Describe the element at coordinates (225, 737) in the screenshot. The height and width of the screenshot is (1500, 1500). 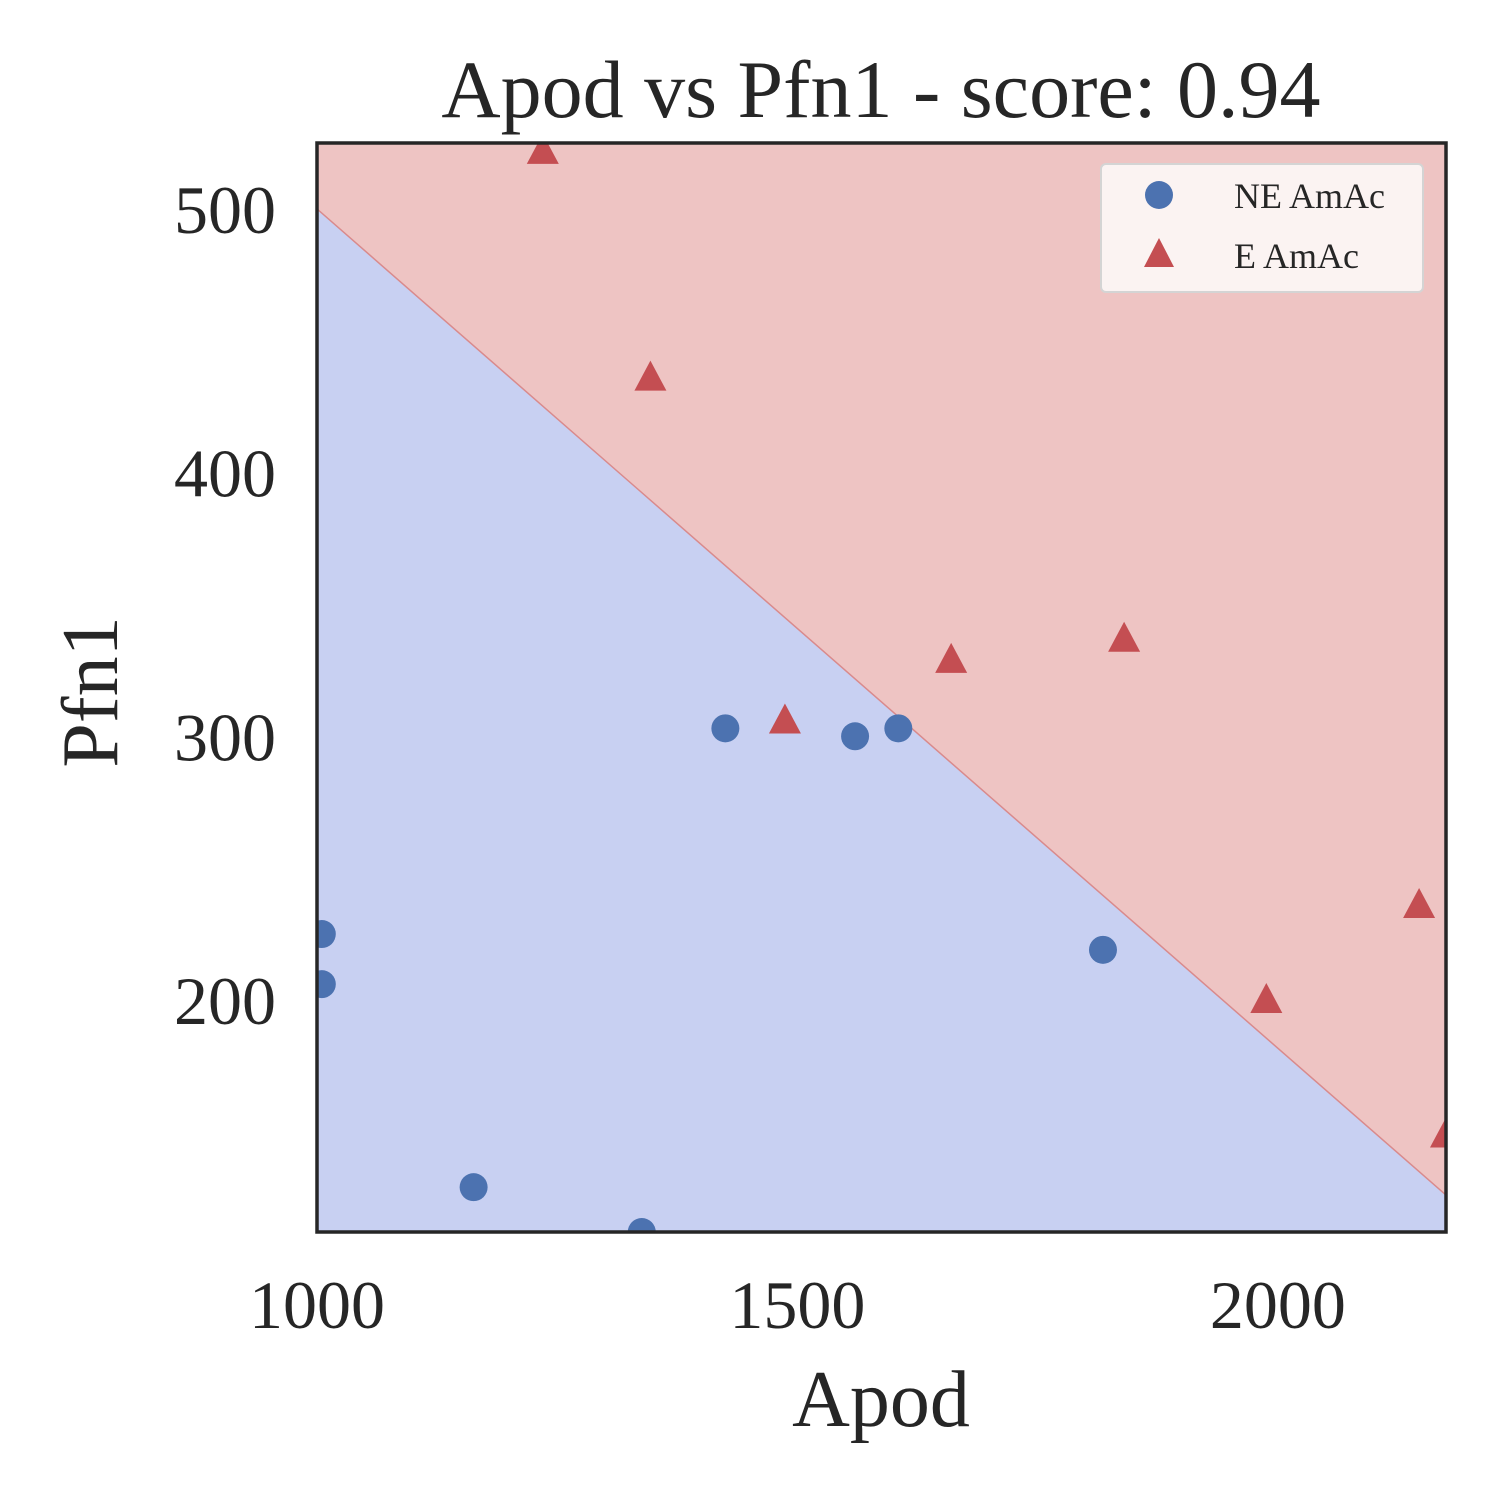
I see `y-tick-label-300: 300` at that location.